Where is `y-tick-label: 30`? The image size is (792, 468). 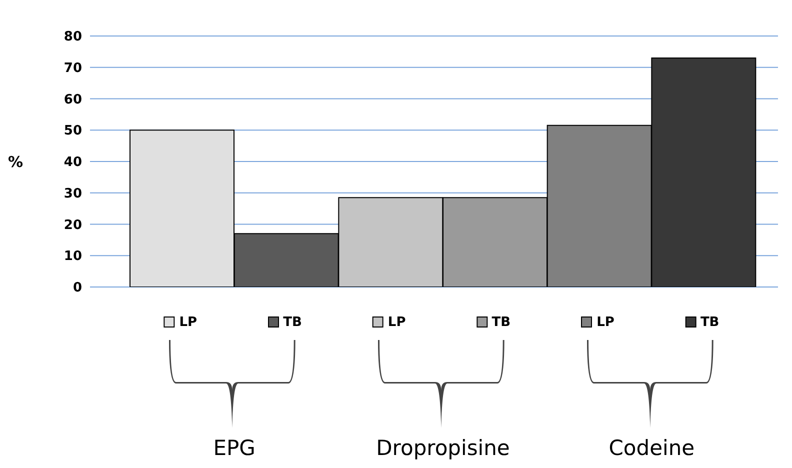
y-tick-label: 30 is located at coordinates (73, 194).